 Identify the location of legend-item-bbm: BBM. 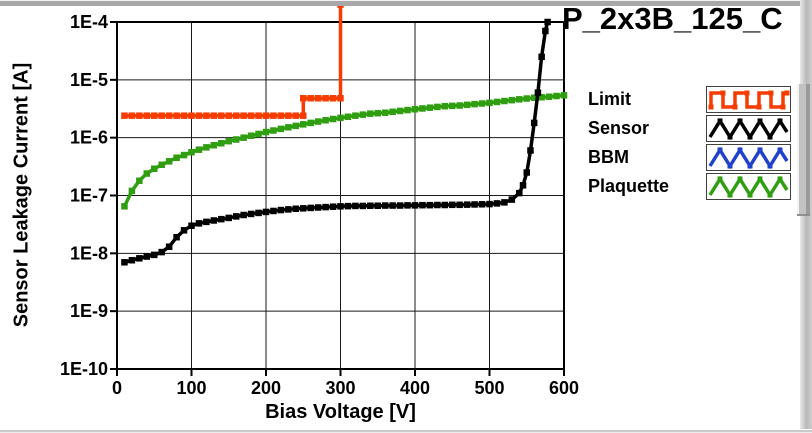
(689, 157).